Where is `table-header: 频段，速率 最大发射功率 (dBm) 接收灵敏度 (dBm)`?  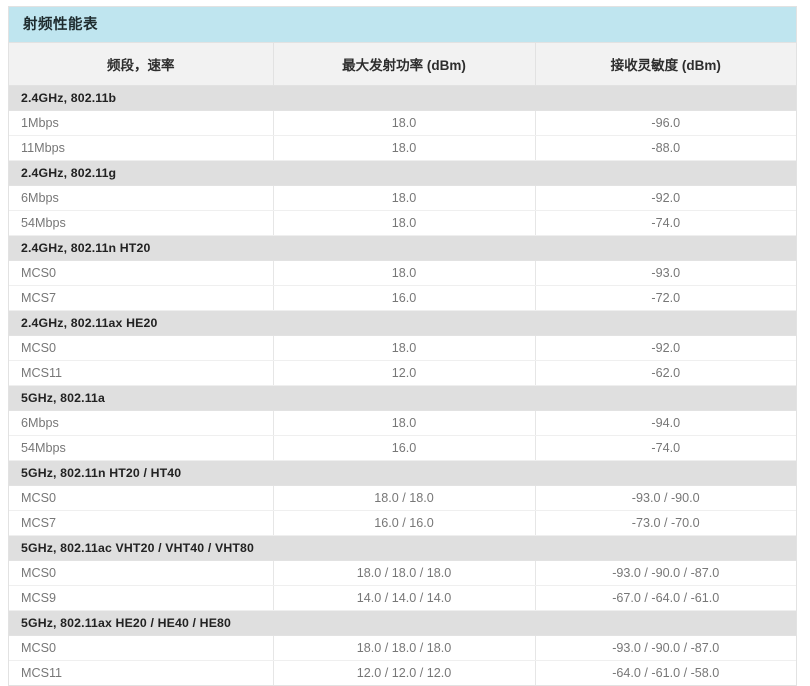 table-header: 频段，速率 最大发射功率 (dBm) 接收灵敏度 (dBm) is located at coordinates (402, 64).